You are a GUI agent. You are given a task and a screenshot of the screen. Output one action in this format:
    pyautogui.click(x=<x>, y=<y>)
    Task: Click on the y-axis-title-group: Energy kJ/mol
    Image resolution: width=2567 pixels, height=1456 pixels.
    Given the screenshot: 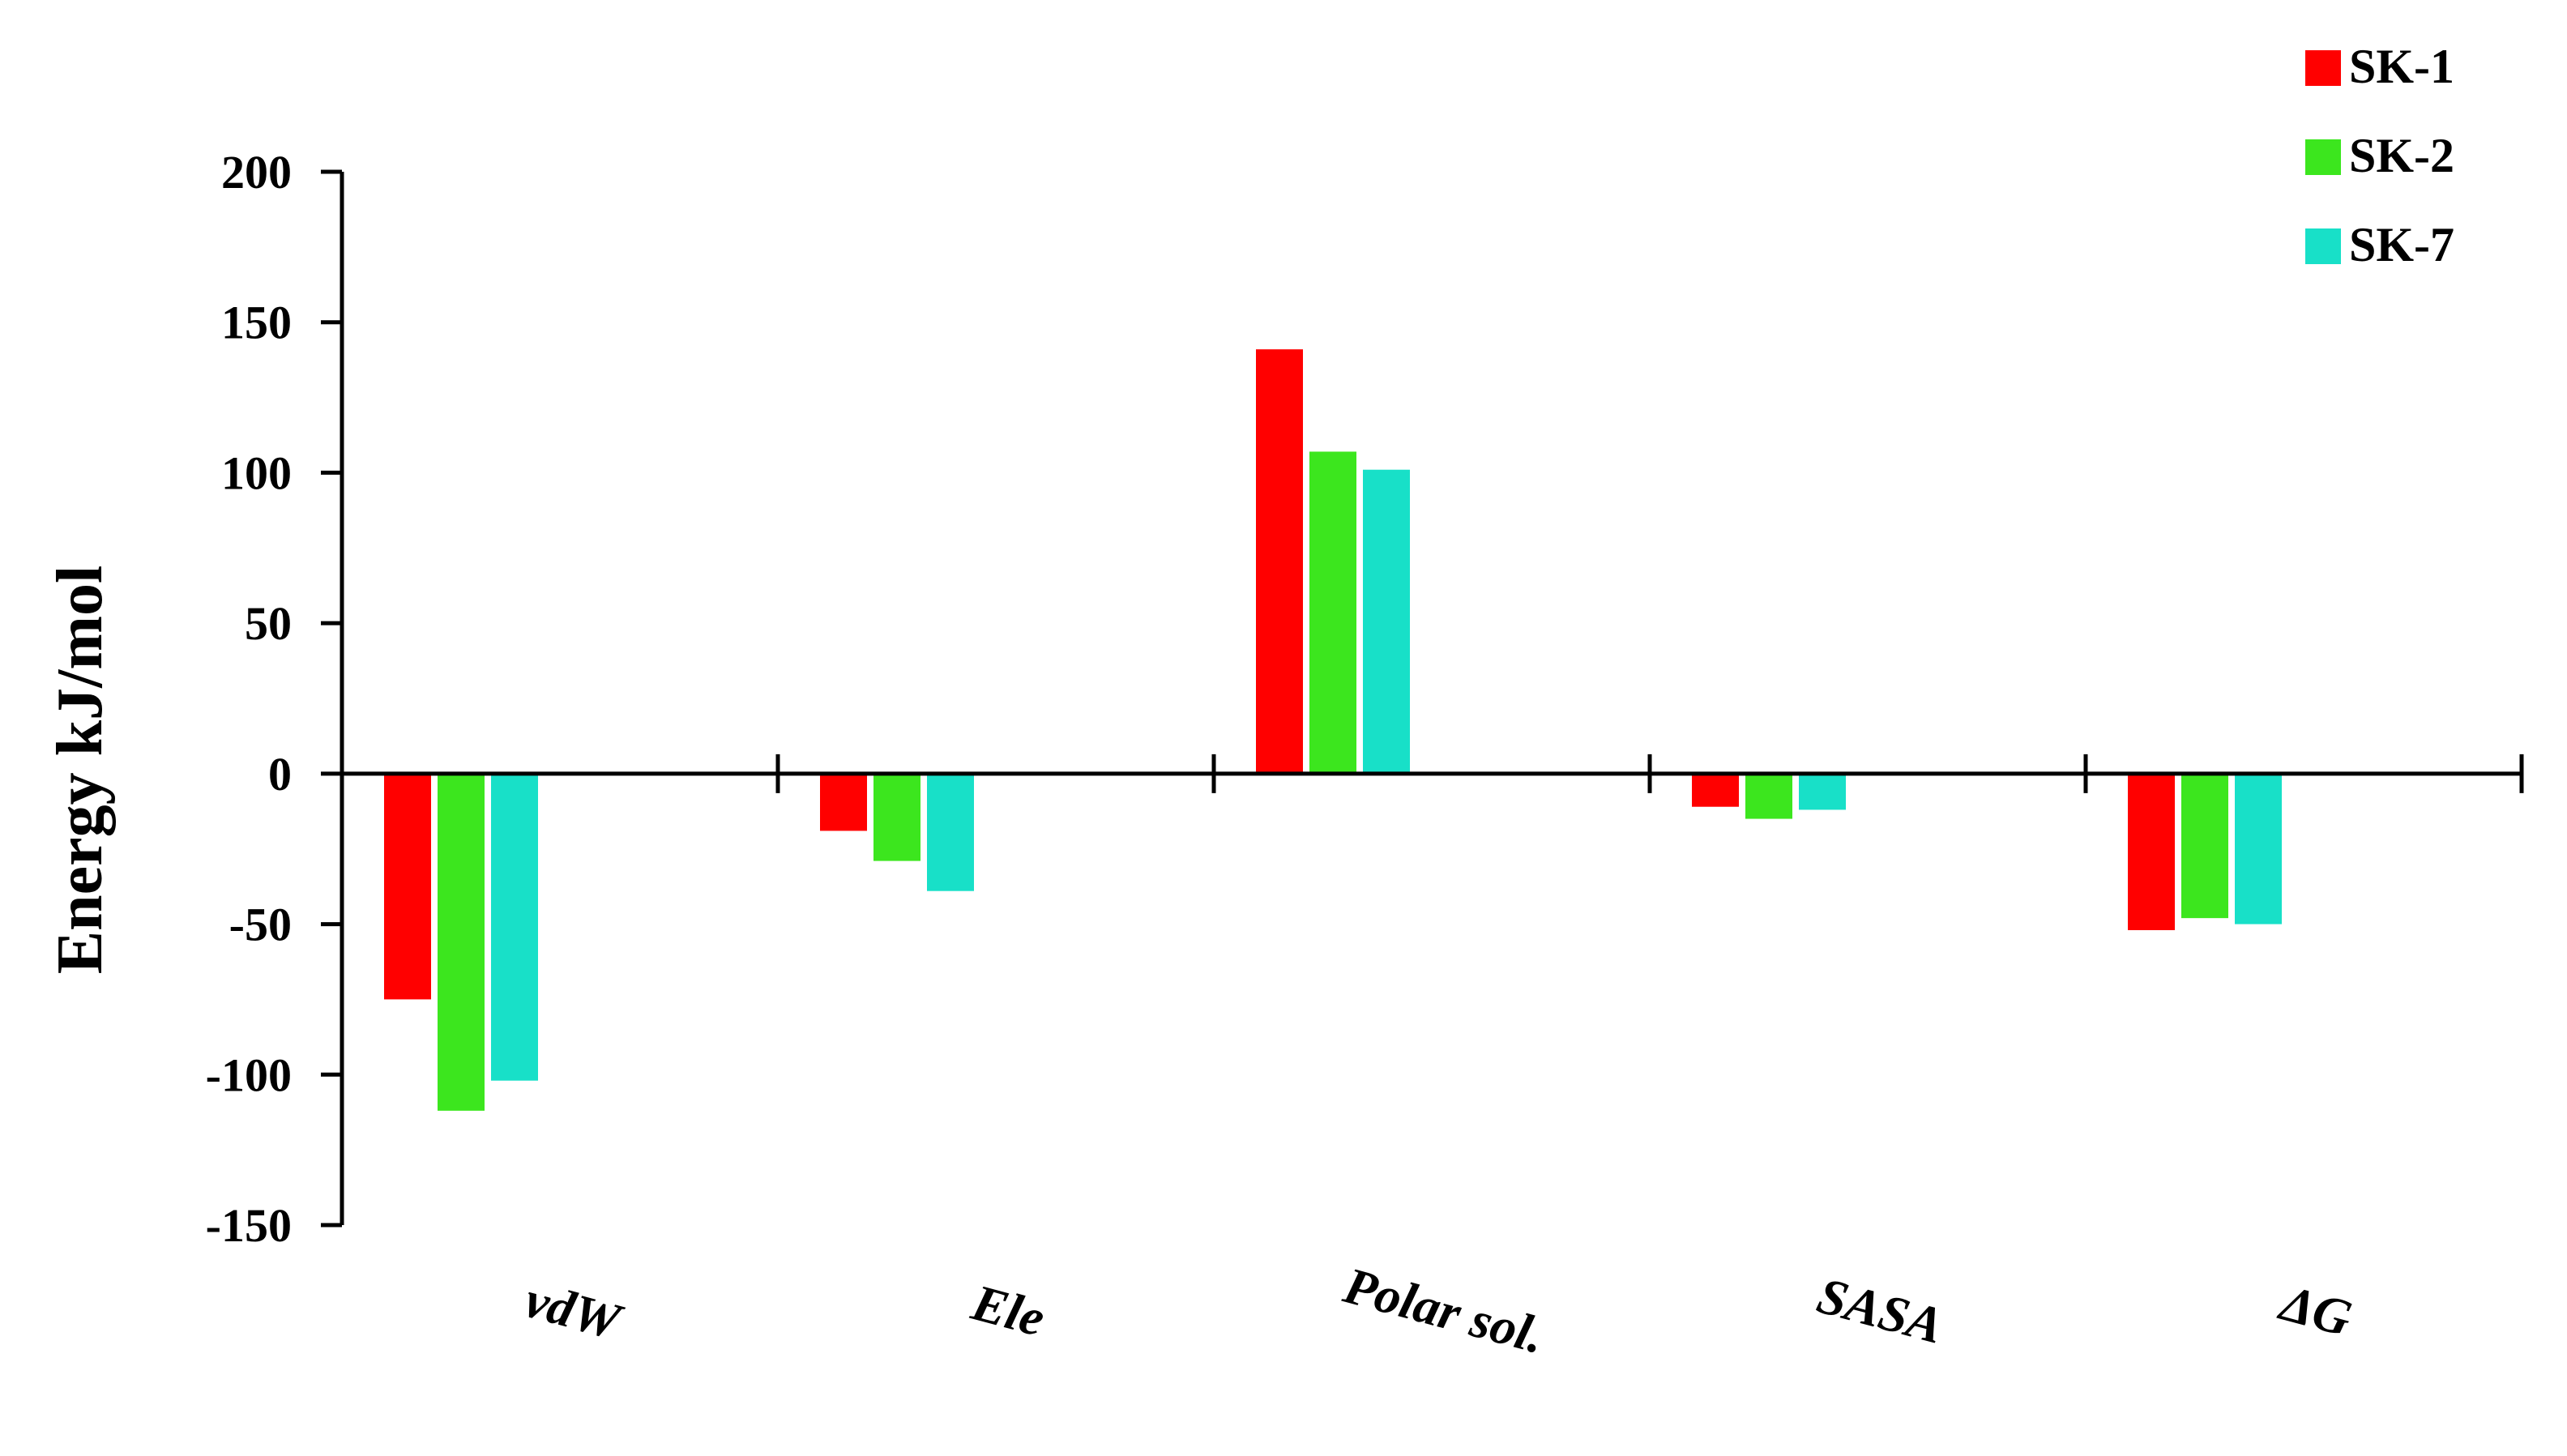 What is the action you would take?
    pyautogui.click(x=80, y=770)
    